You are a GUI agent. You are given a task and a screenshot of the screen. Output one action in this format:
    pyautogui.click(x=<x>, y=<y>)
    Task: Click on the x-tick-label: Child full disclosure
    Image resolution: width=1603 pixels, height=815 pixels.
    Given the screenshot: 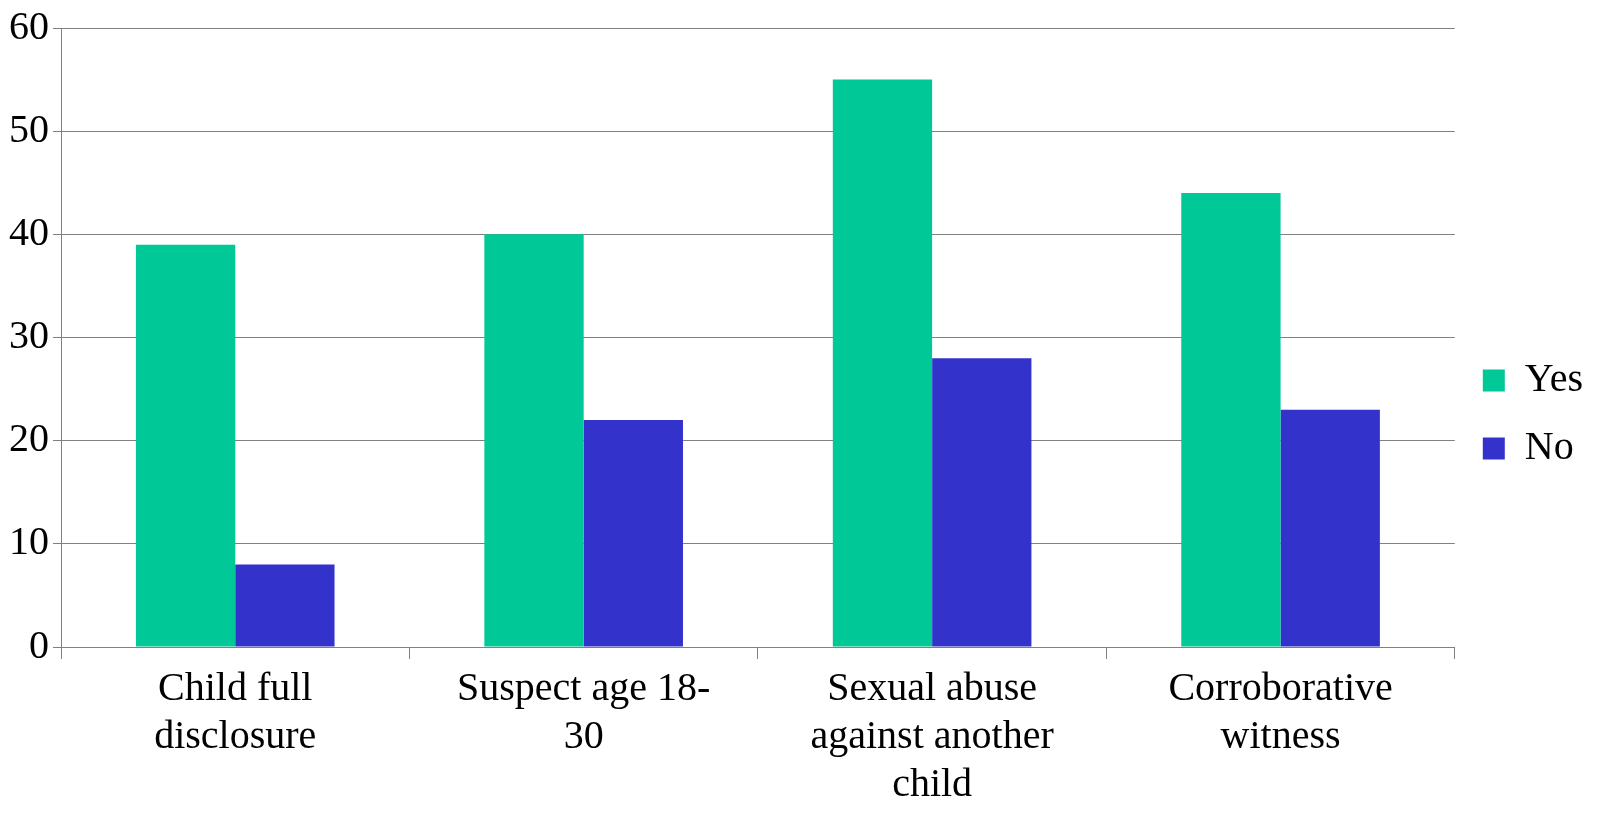 What is the action you would take?
    pyautogui.click(x=235, y=710)
    